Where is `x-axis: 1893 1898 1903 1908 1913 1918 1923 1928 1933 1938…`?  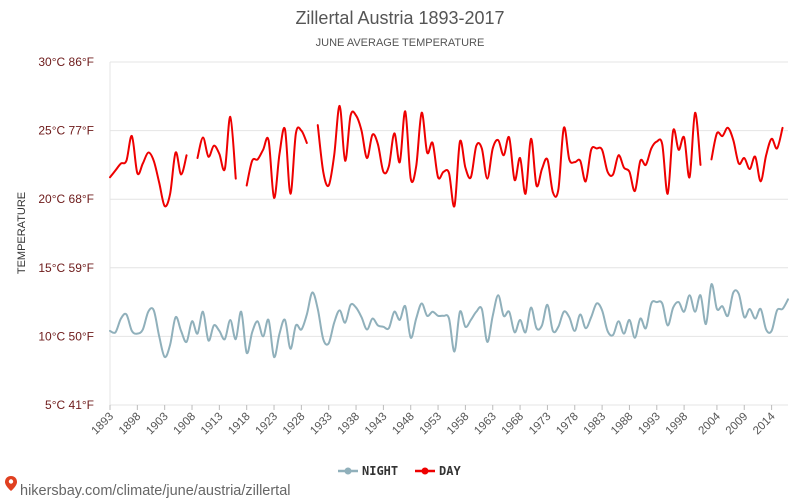
x-axis: 1893 1898 1903 1908 1913 1918 1923 1928 1933 1938… is located at coordinates (434, 421).